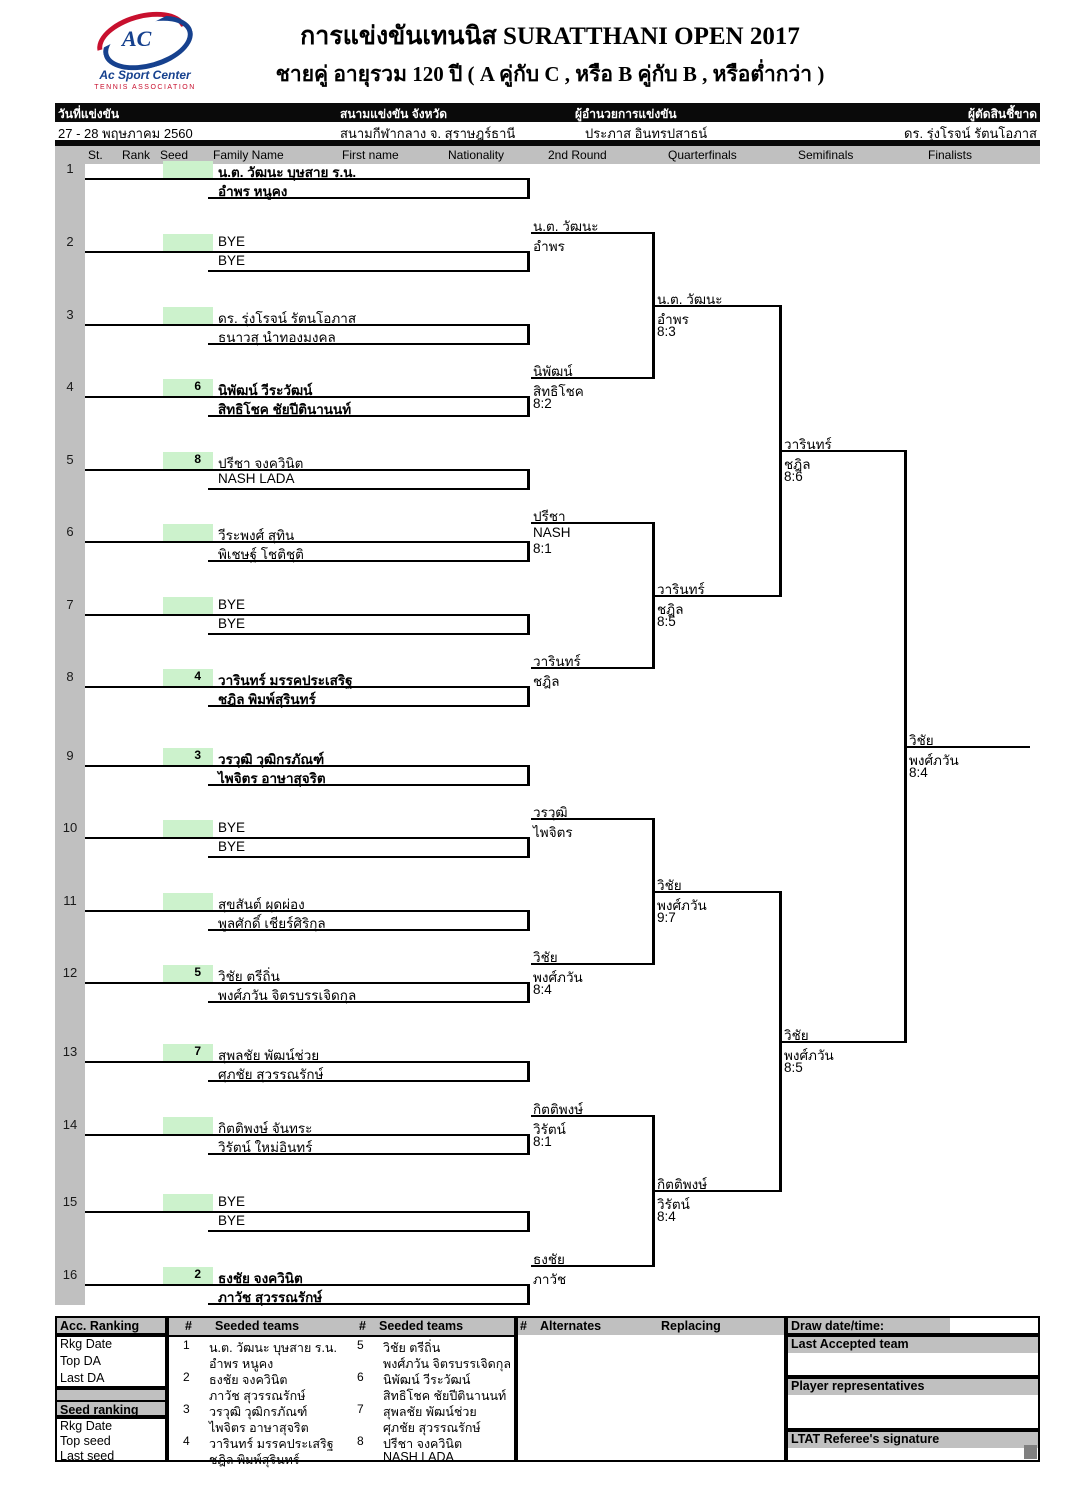 Image resolution: width=1081 pixels, height=1511 pixels. Describe the element at coordinates (869, 1325) in the screenshot. I see `draw-datetime-label: Draw date/time:` at that location.